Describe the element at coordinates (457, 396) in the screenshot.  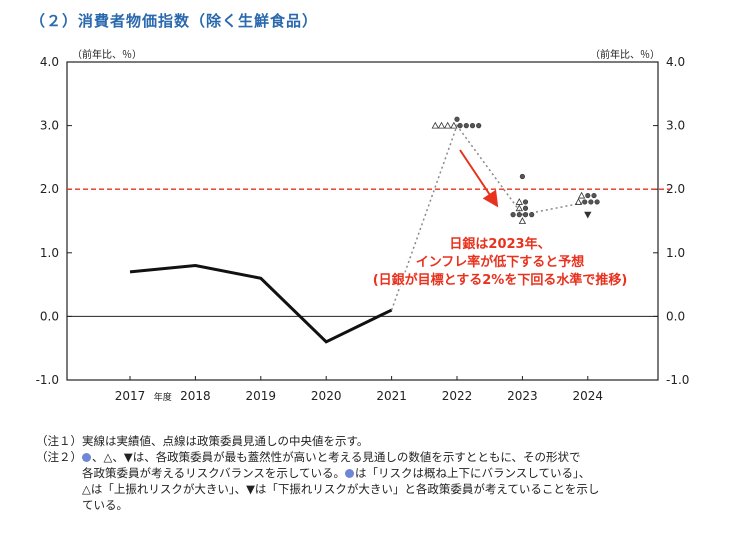
I see `x-tick-label: 2022` at that location.